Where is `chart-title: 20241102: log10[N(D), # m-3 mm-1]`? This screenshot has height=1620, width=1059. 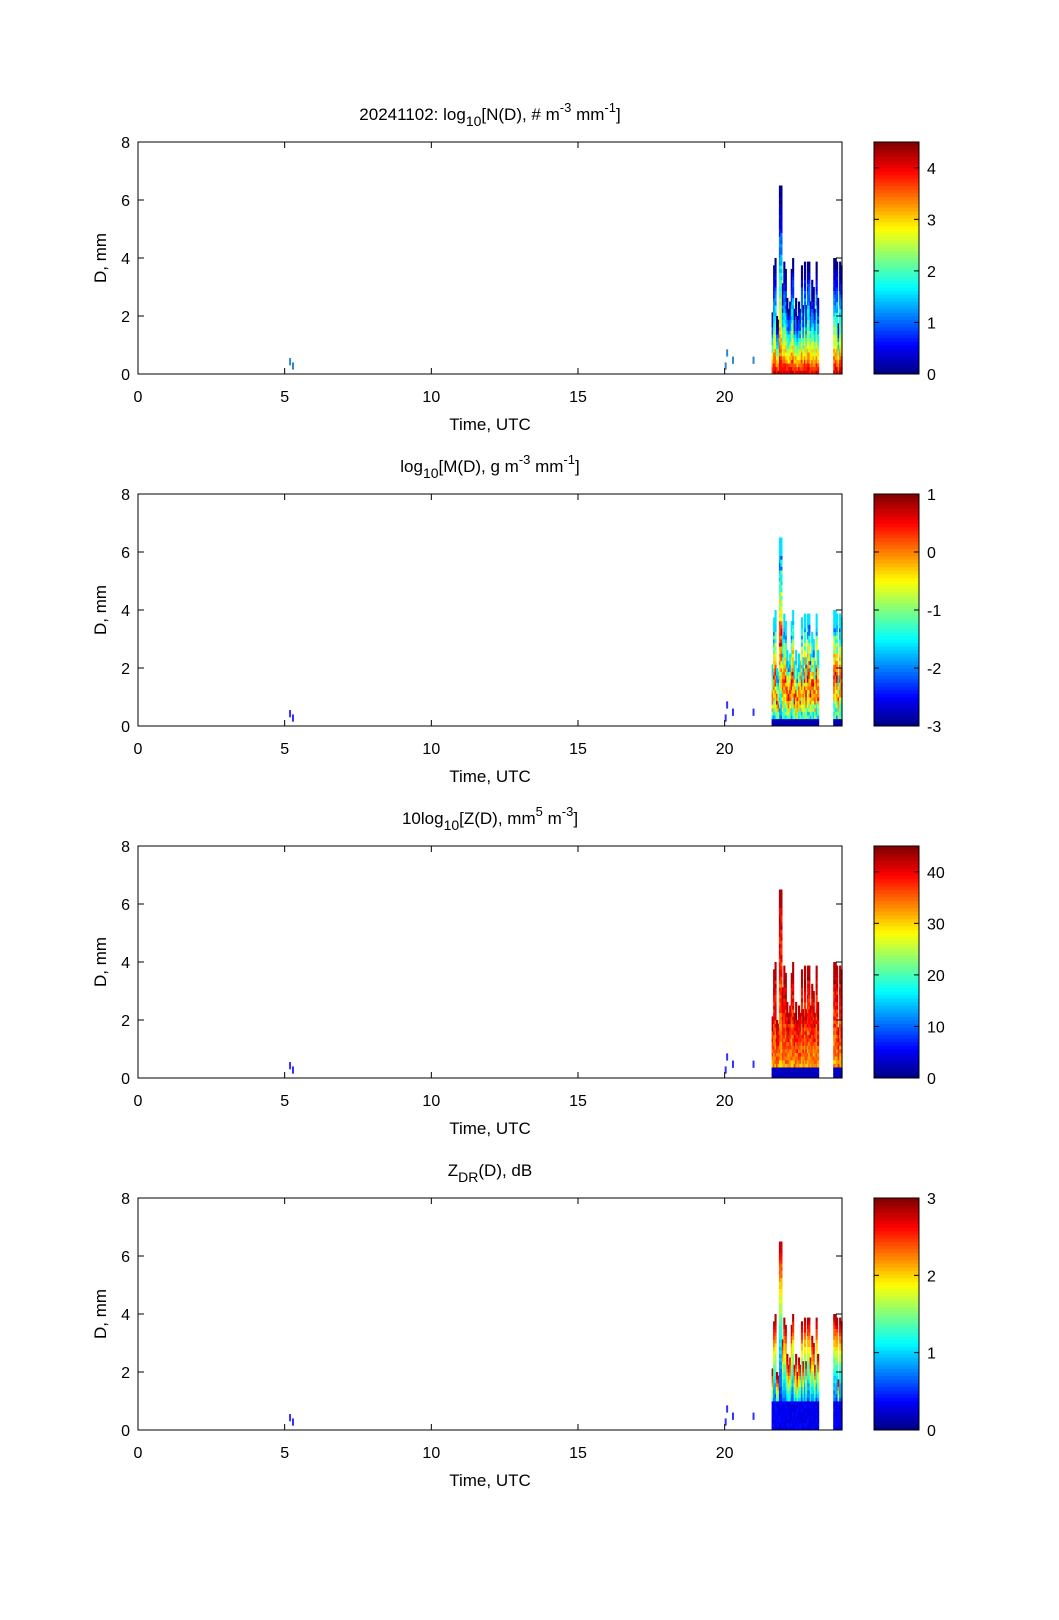 chart-title: 20241102: log10[N(D), # m-3 mm-1] is located at coordinates (489, 114).